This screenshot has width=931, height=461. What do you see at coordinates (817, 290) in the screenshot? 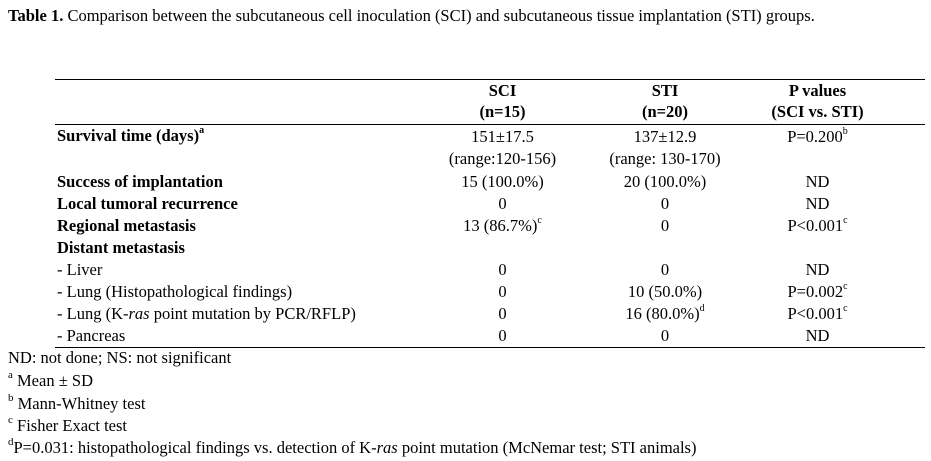
I see `lung-hist-p: P=0.002c` at bounding box center [817, 290].